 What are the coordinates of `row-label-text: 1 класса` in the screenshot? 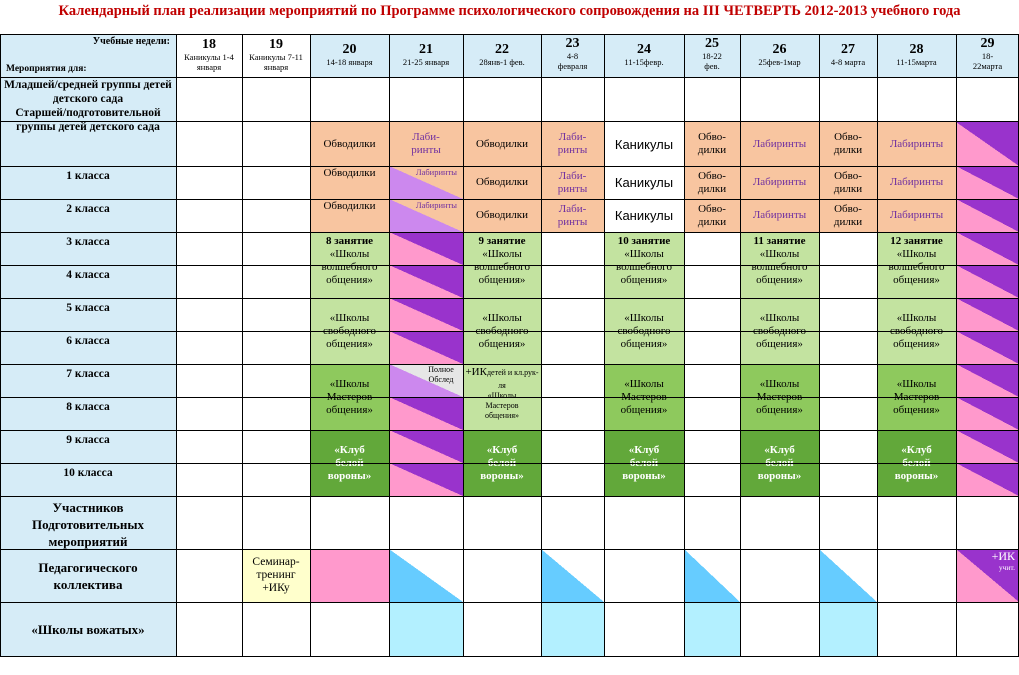 It's located at (88, 176).